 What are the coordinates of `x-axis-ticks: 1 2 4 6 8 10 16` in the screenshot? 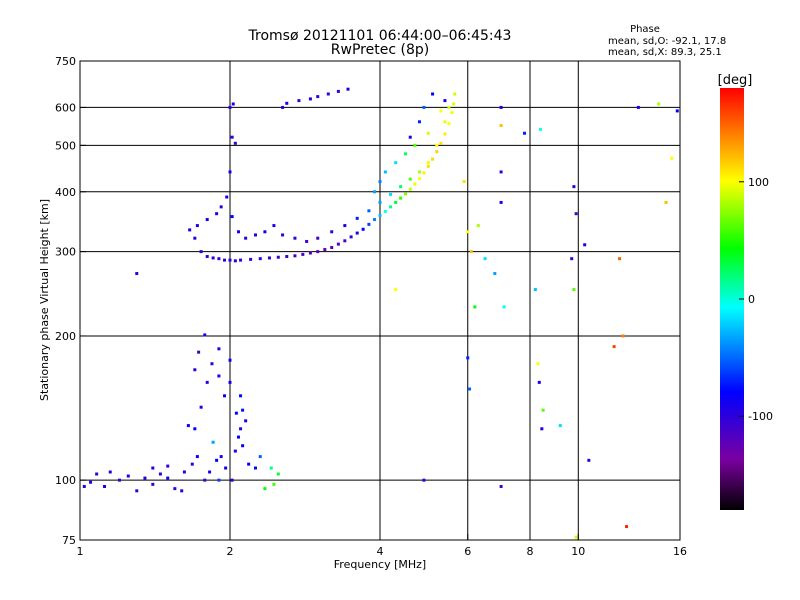 It's located at (382, 546).